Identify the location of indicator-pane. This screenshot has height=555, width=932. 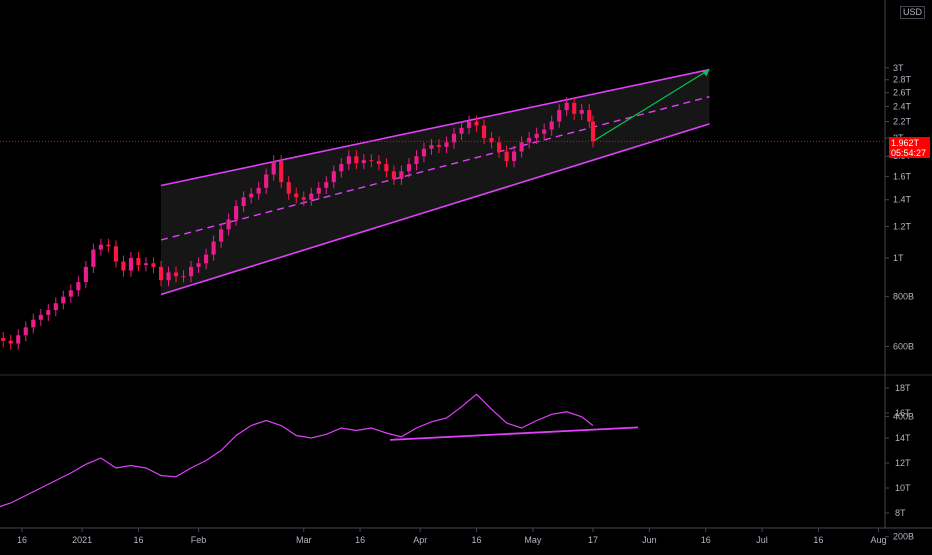
(319, 450).